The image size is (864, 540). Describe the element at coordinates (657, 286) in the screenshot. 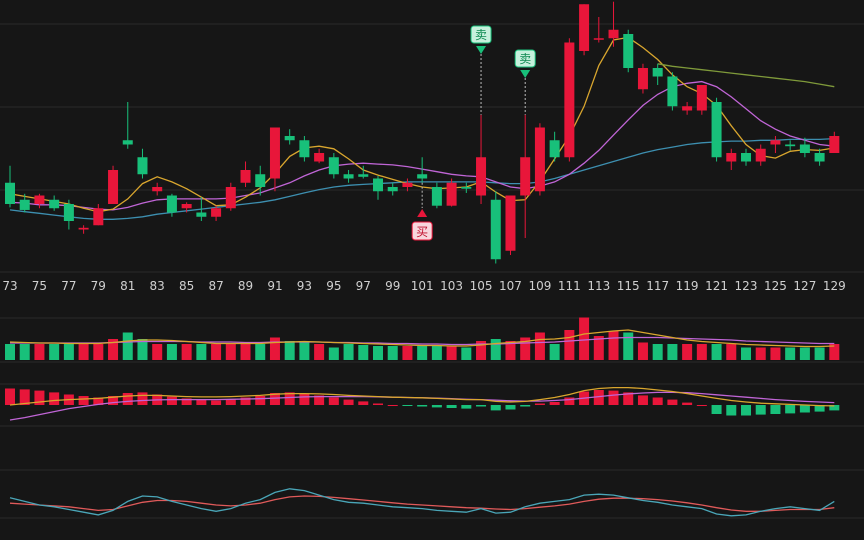

I see `x-tick-label: 117` at that location.